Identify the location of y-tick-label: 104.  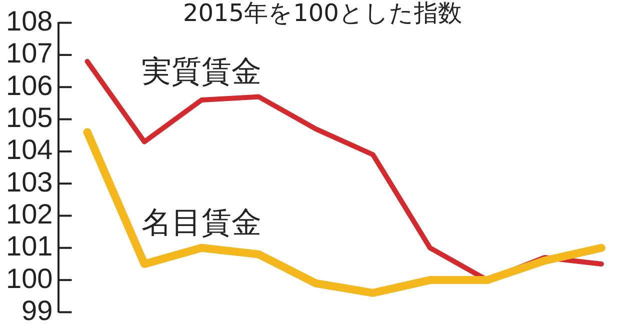
(29, 150).